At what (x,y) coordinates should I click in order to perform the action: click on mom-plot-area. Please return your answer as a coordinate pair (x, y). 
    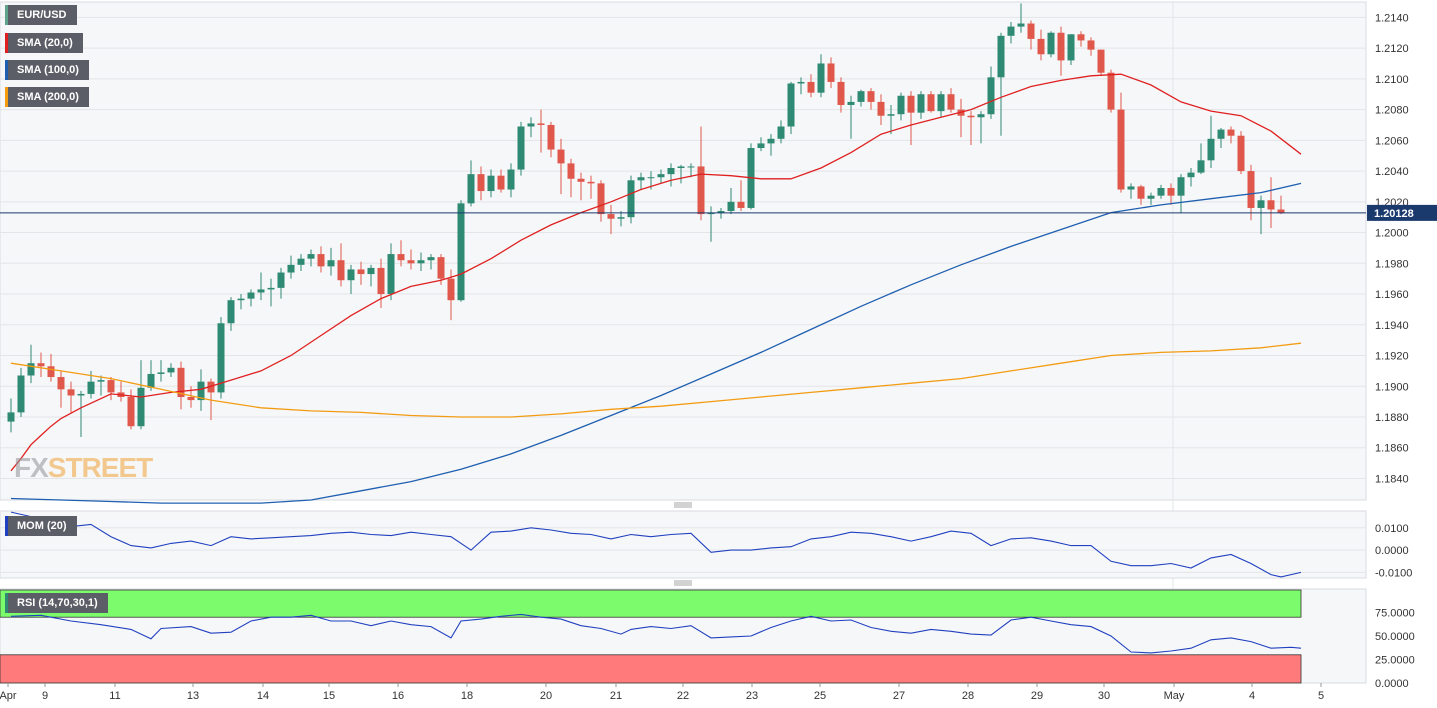
    Looking at the image, I should click on (683, 544).